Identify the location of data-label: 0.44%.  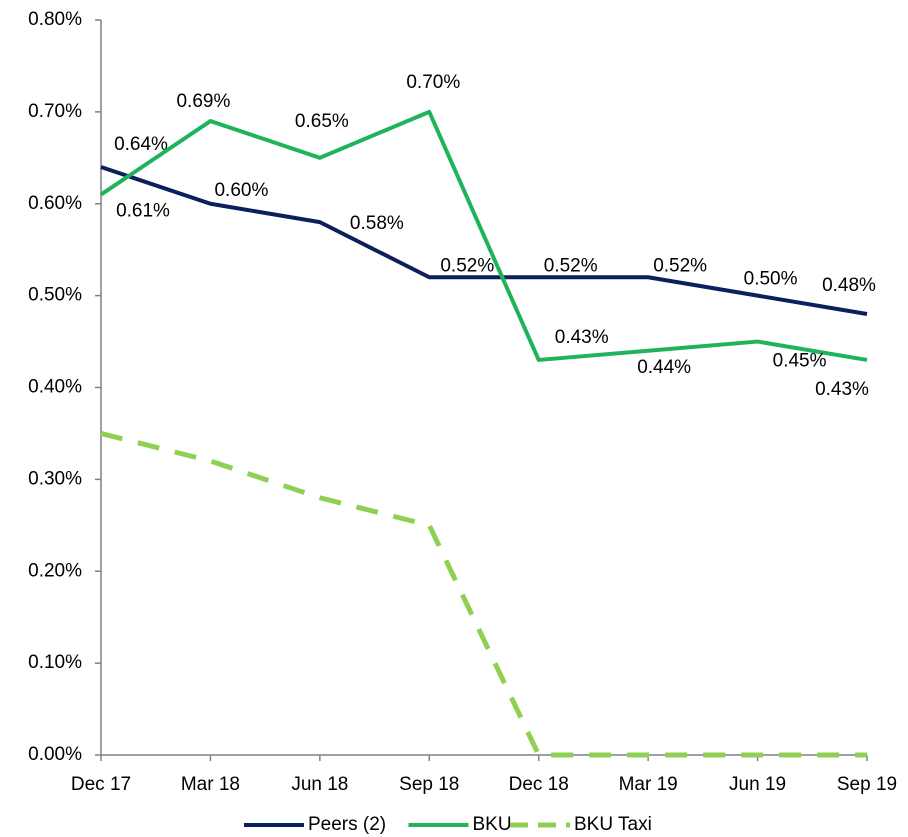
(664, 367).